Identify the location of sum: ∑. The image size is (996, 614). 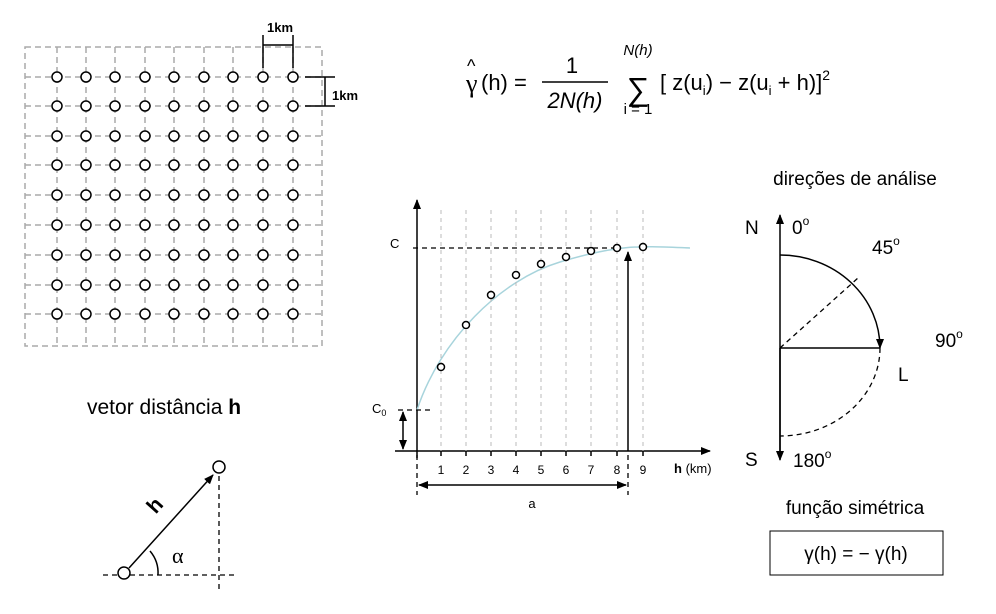
(638, 89).